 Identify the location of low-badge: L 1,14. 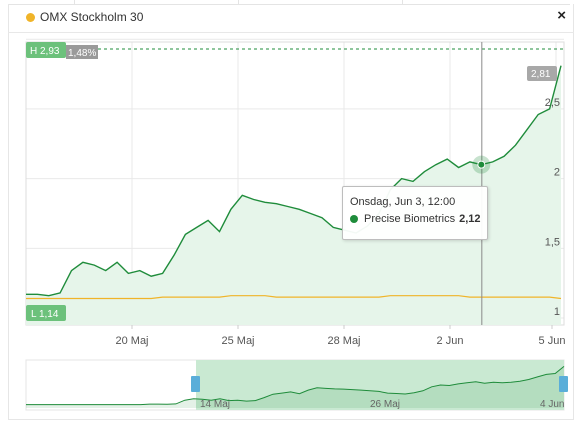
(46, 313).